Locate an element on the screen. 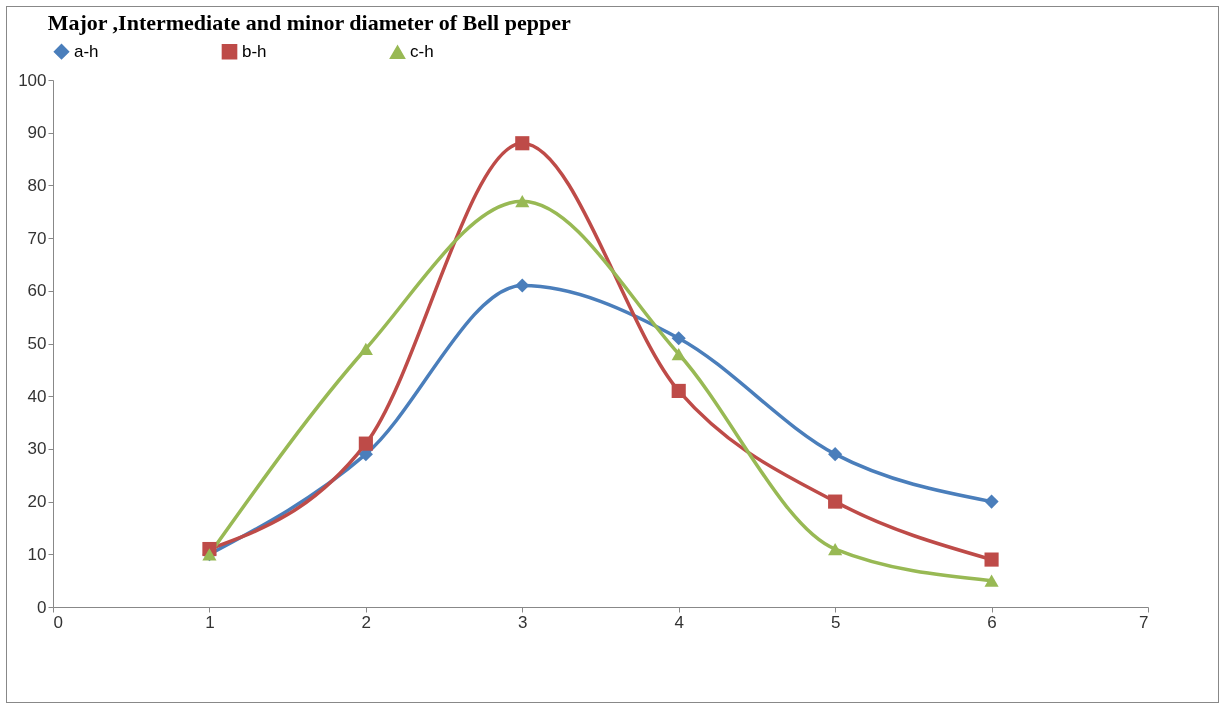 Image resolution: width=1227 pixels, height=711 pixels. y-tick-label: 90 is located at coordinates (37, 133).